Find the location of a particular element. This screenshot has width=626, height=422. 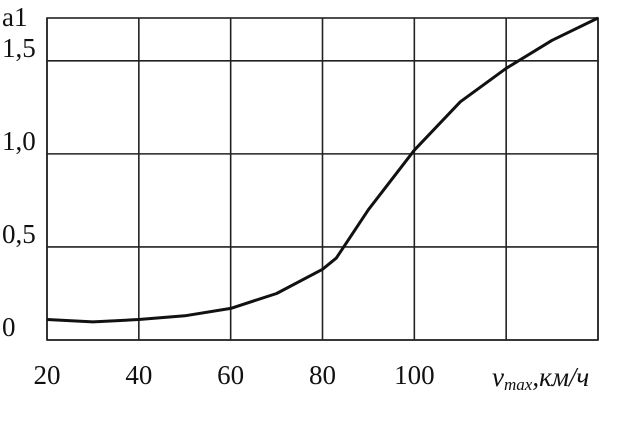

x-axis-subscript: max is located at coordinates (518, 384).